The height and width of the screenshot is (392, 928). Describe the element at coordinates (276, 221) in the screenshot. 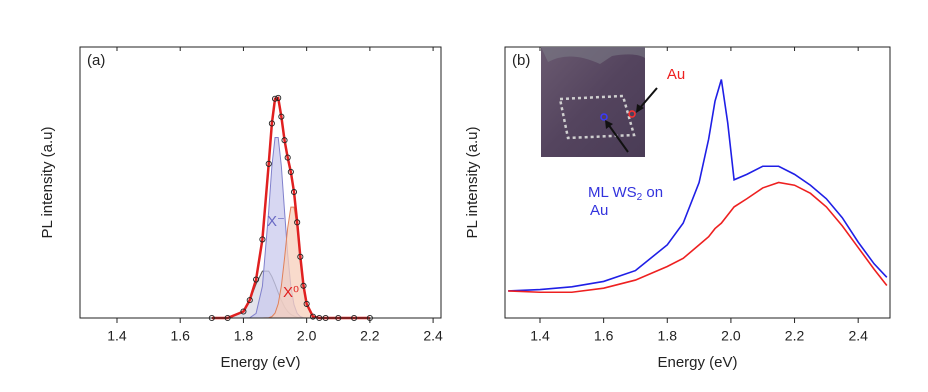

I see `annotation: X⁻` at that location.